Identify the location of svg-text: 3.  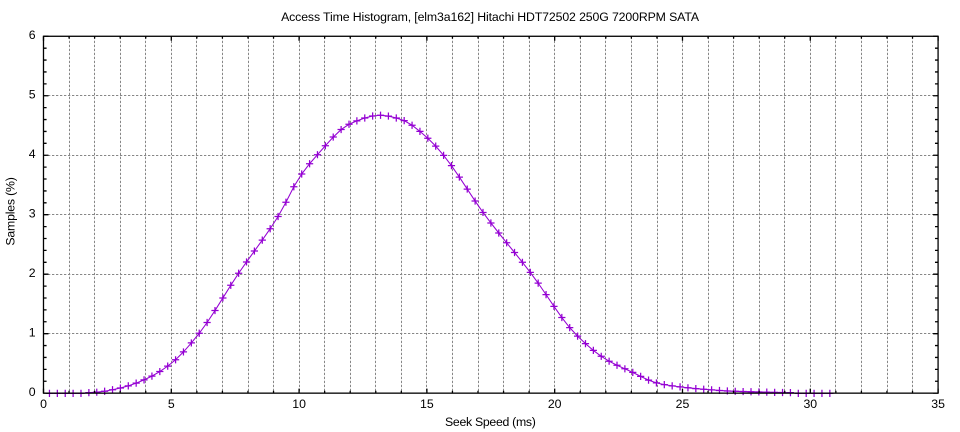
(32, 213).